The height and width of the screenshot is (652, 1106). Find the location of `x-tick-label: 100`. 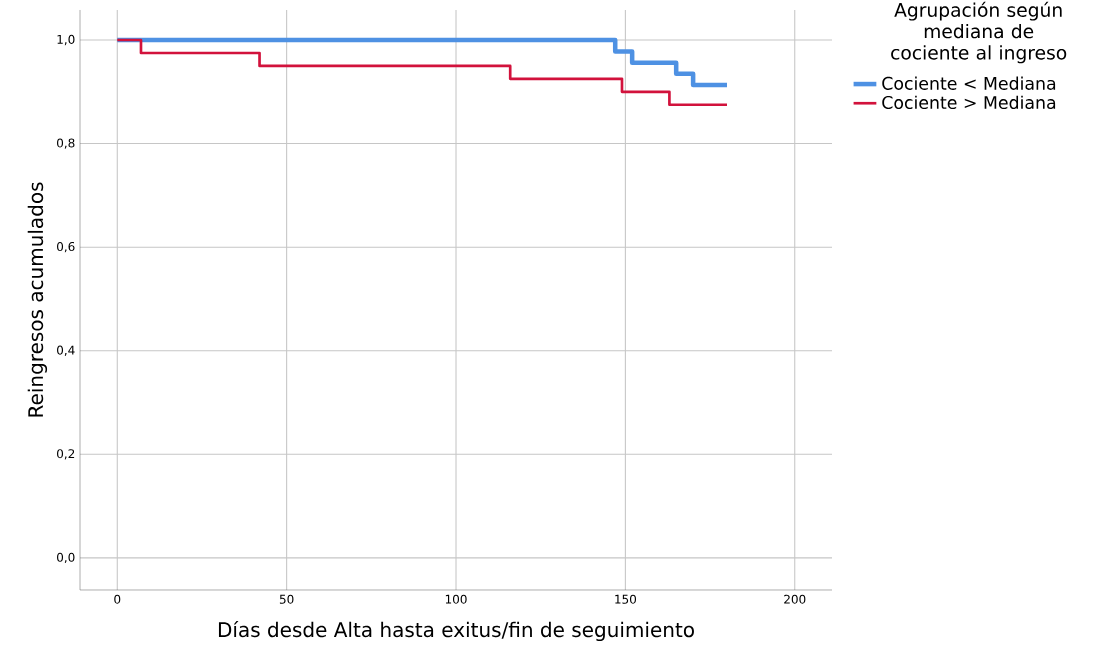

x-tick-label: 100 is located at coordinates (456, 599).